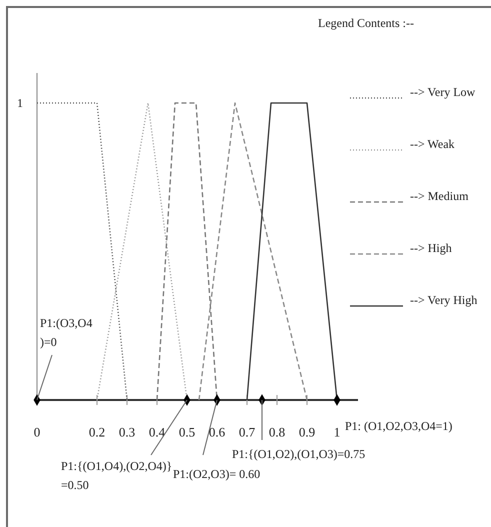  I want to click on x-tick-label: 0.9, so click(307, 432).